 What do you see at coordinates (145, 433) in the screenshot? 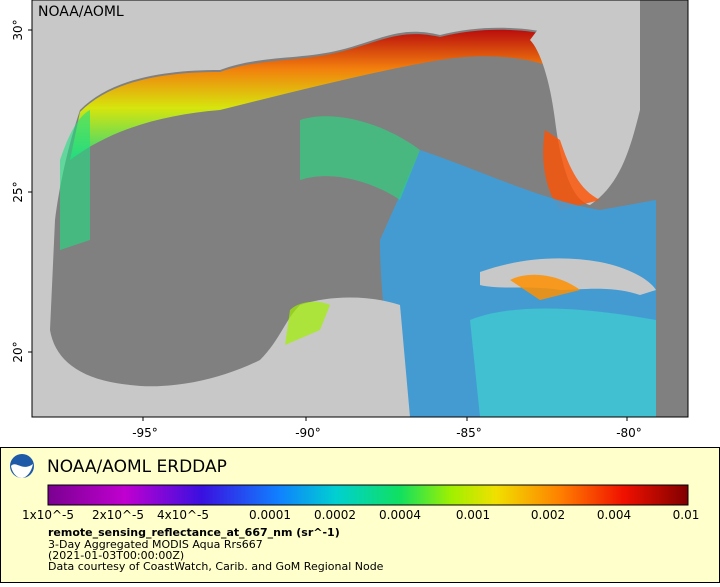
I see `lon-label: -95°` at bounding box center [145, 433].